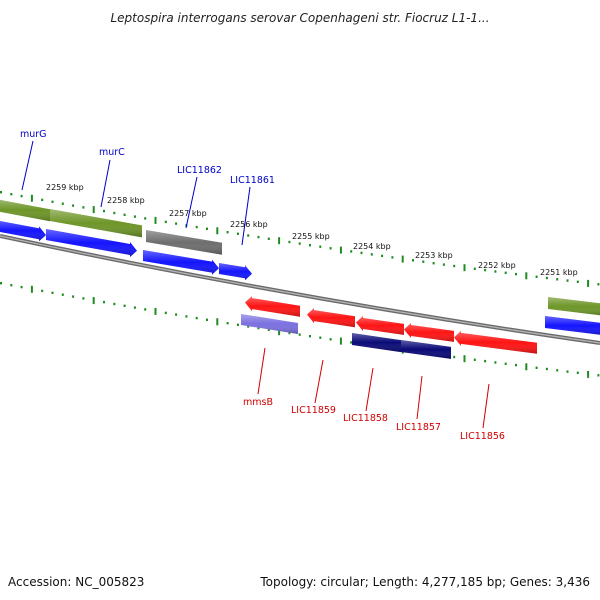 This screenshot has height=600, width=600. What do you see at coordinates (112, 152) in the screenshot?
I see `forward-gene-label: murC` at bounding box center [112, 152].